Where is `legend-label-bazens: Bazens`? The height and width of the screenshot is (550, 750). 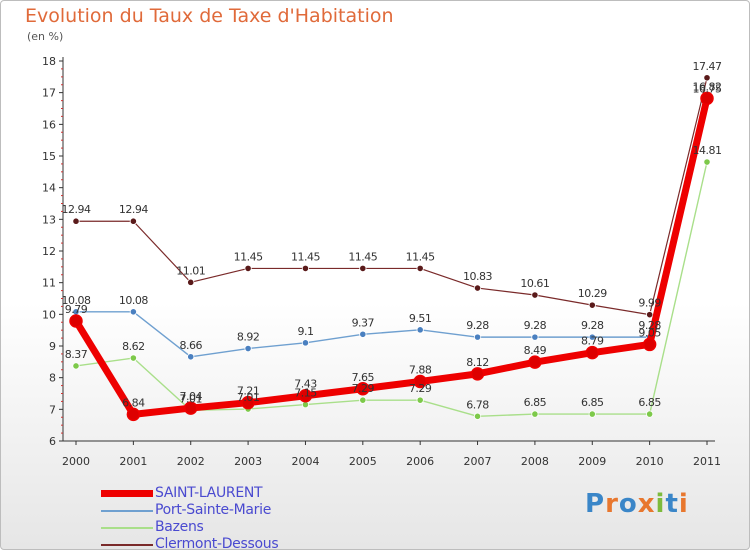
legend-label-bazens: Bazens is located at coordinates (179, 527).